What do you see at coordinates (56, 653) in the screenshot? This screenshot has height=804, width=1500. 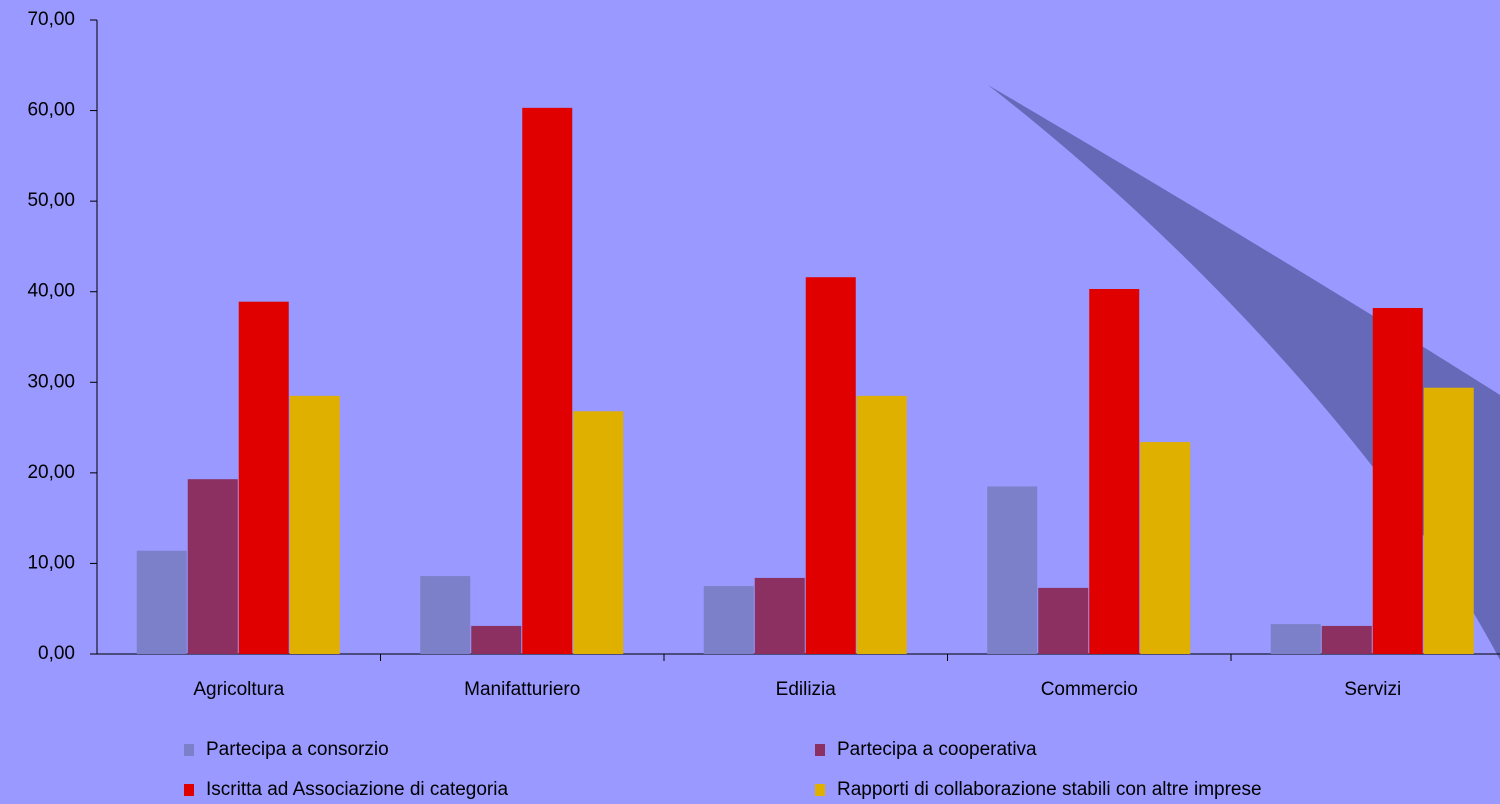 I see `y-tick-label: 0,00` at bounding box center [56, 653].